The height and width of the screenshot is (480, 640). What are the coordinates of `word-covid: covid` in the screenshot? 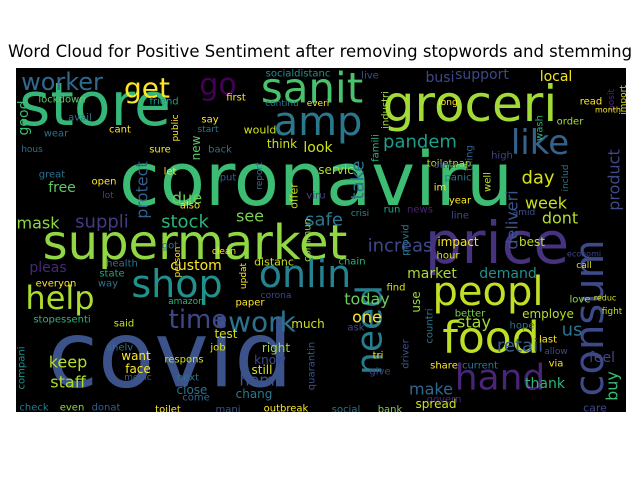 It's located at (169, 355).